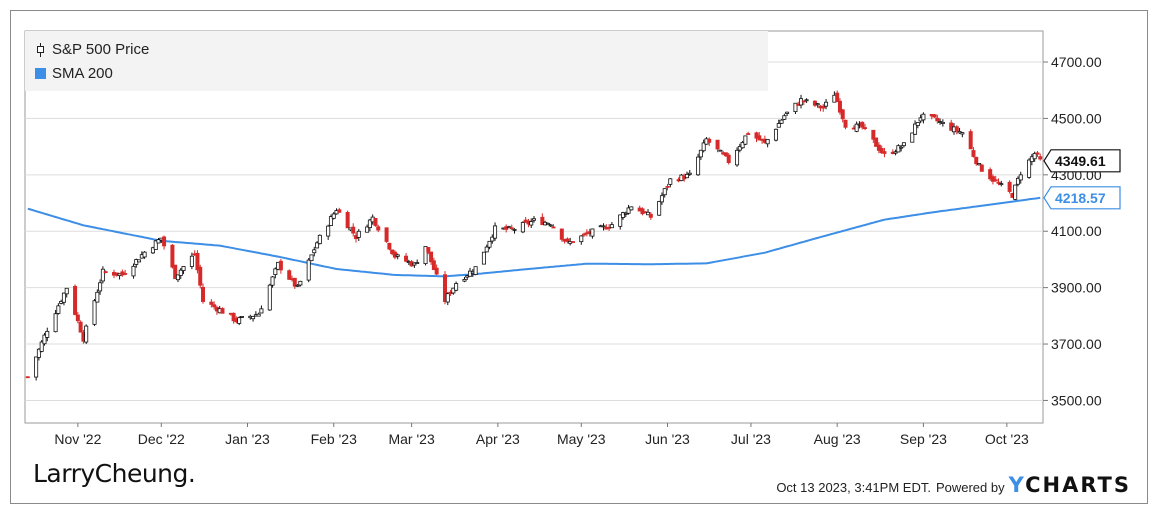 This screenshot has height=514, width=1160. Describe the element at coordinates (77, 439) in the screenshot. I see `x-tick-label: Nov '22` at that location.